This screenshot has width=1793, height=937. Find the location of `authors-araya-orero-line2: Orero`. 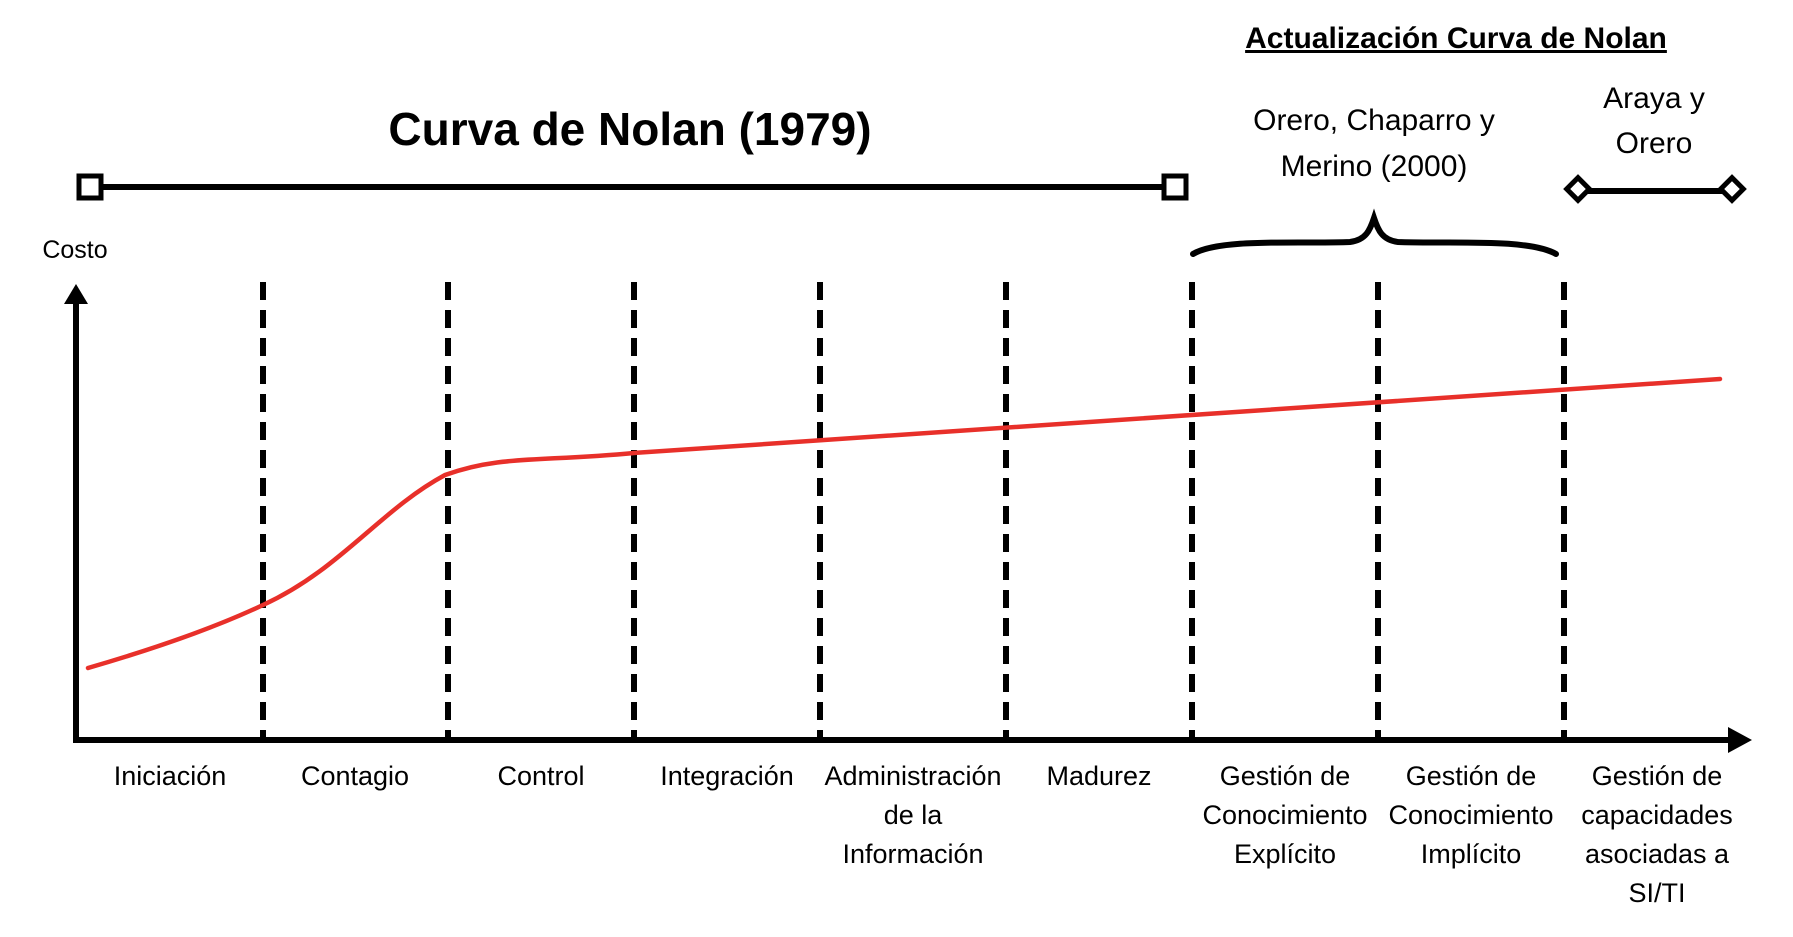

authors-araya-orero-line2: Orero is located at coordinates (1654, 143).